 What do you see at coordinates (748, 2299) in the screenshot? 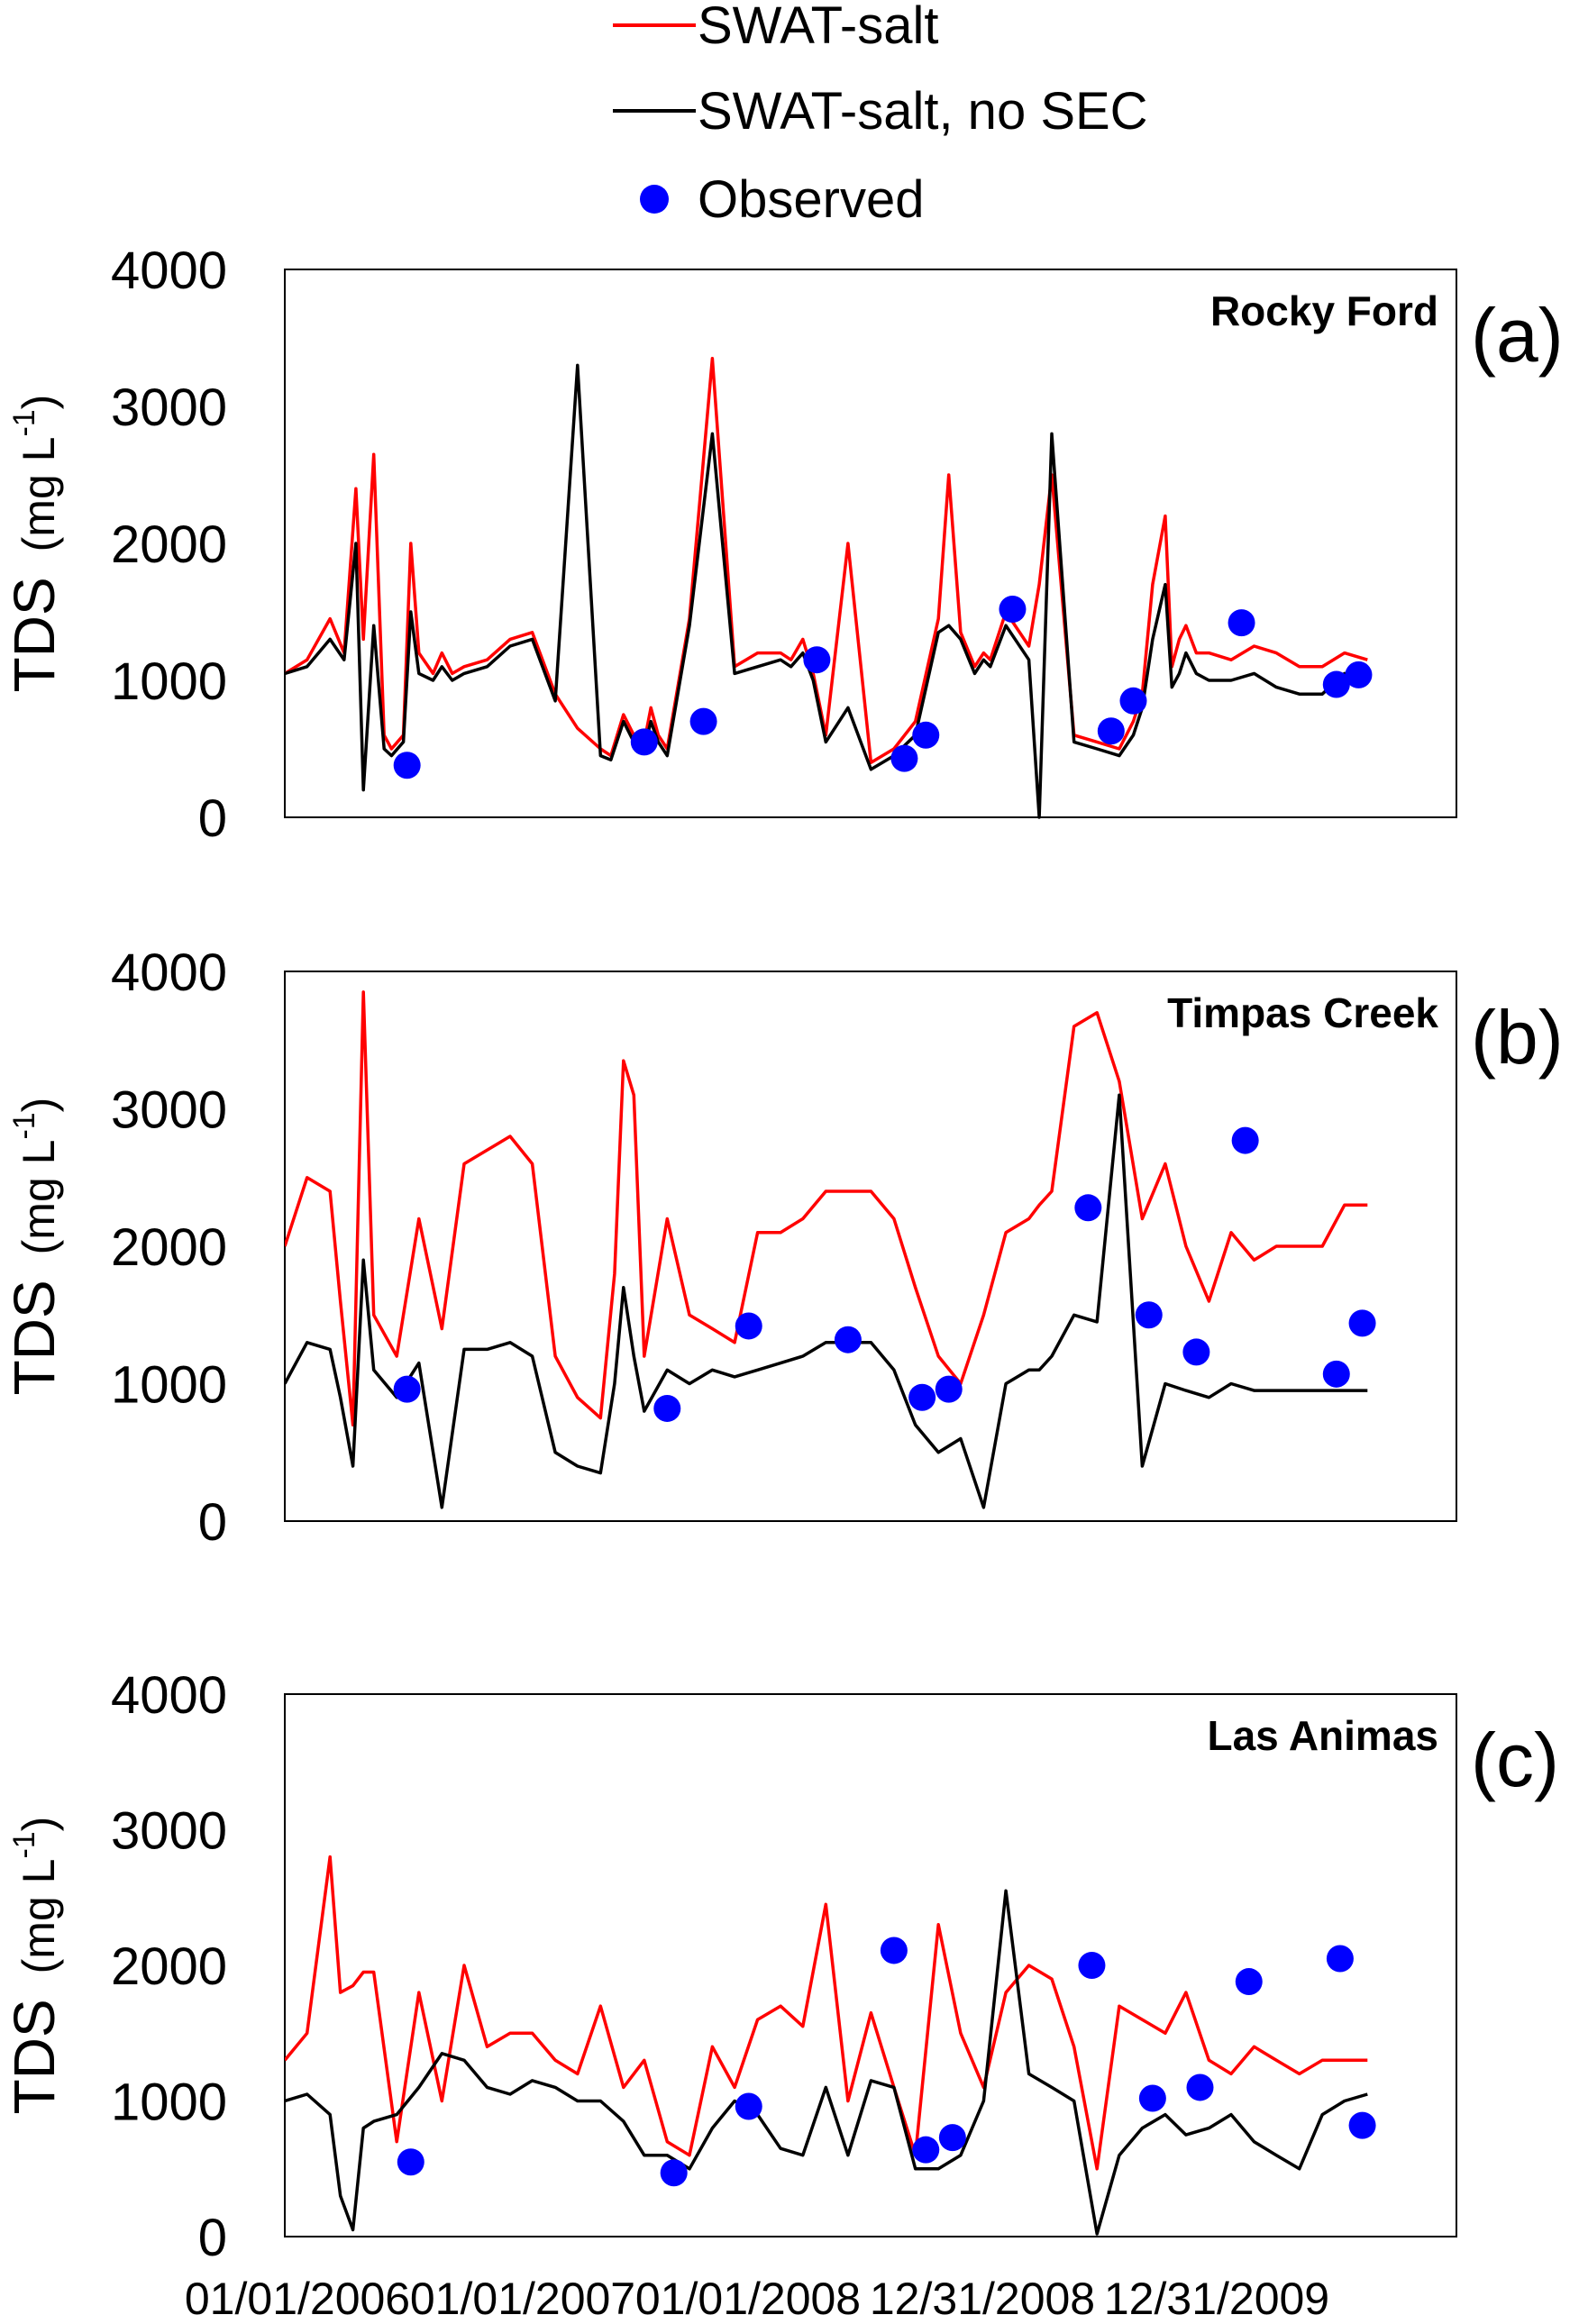
I see `x-tick-label: 01/01/2008` at bounding box center [748, 2299].